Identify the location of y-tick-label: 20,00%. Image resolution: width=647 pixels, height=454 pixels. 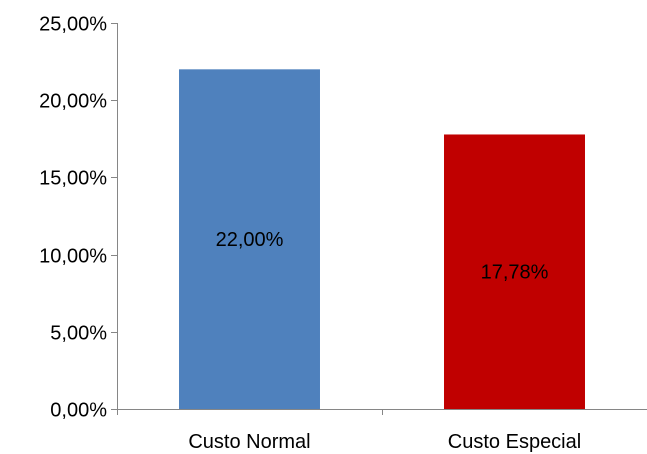
(73, 102).